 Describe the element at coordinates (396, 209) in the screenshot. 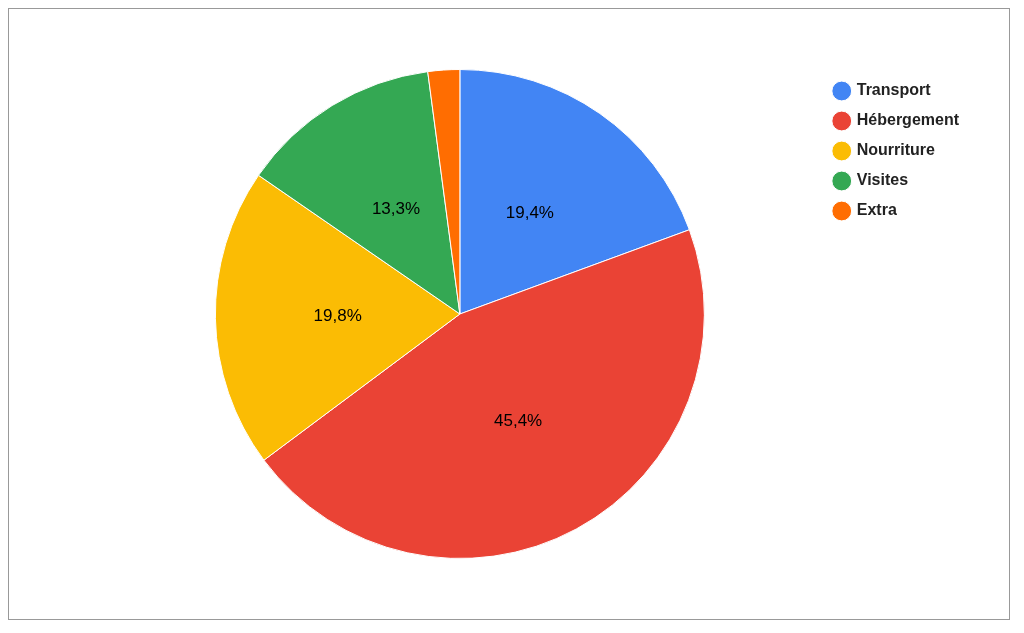

I see `data-label: 13,3%` at that location.